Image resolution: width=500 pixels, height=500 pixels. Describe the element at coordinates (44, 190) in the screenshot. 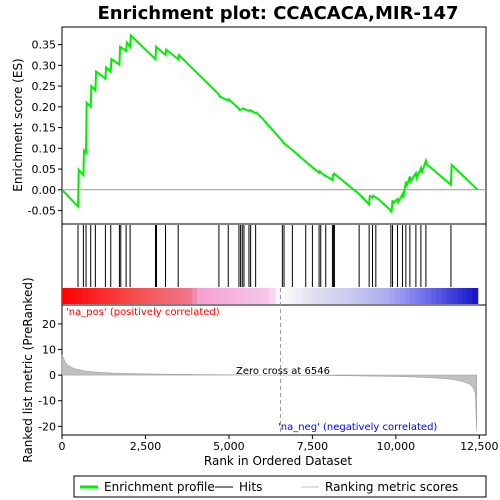

I see `es-y-tick-label: 0.00` at that location.